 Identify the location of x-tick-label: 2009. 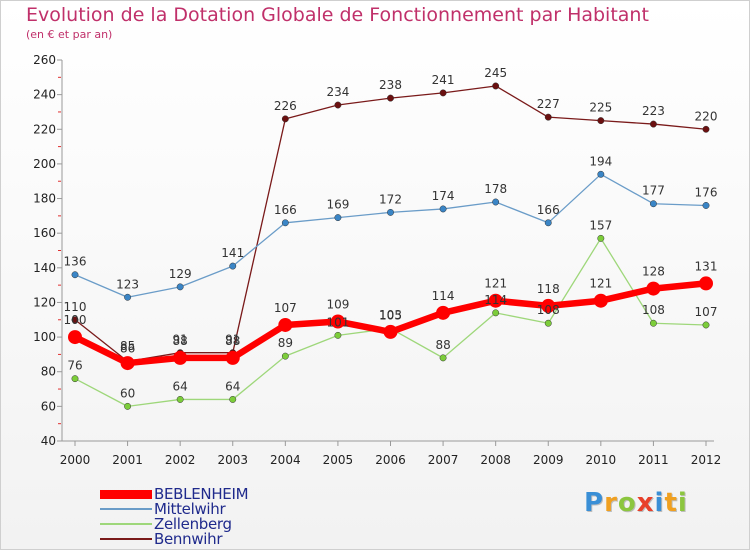
(548, 460).